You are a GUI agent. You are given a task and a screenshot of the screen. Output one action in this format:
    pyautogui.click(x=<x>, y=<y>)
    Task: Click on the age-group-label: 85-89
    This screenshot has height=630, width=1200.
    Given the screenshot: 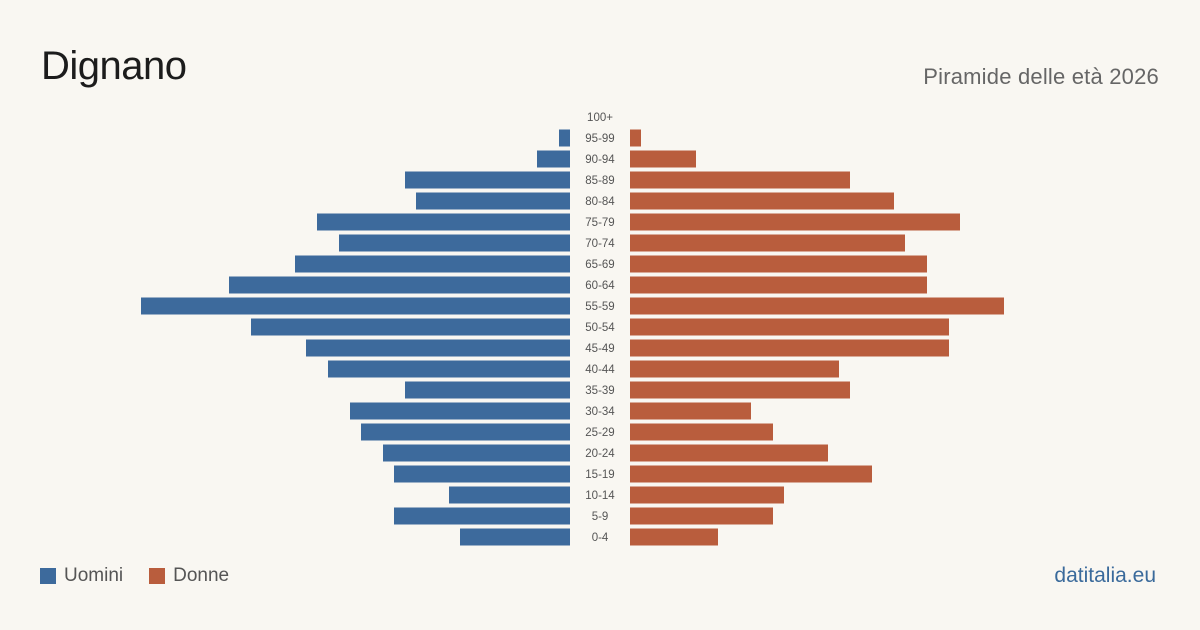 What is the action you would take?
    pyautogui.click(x=599, y=181)
    